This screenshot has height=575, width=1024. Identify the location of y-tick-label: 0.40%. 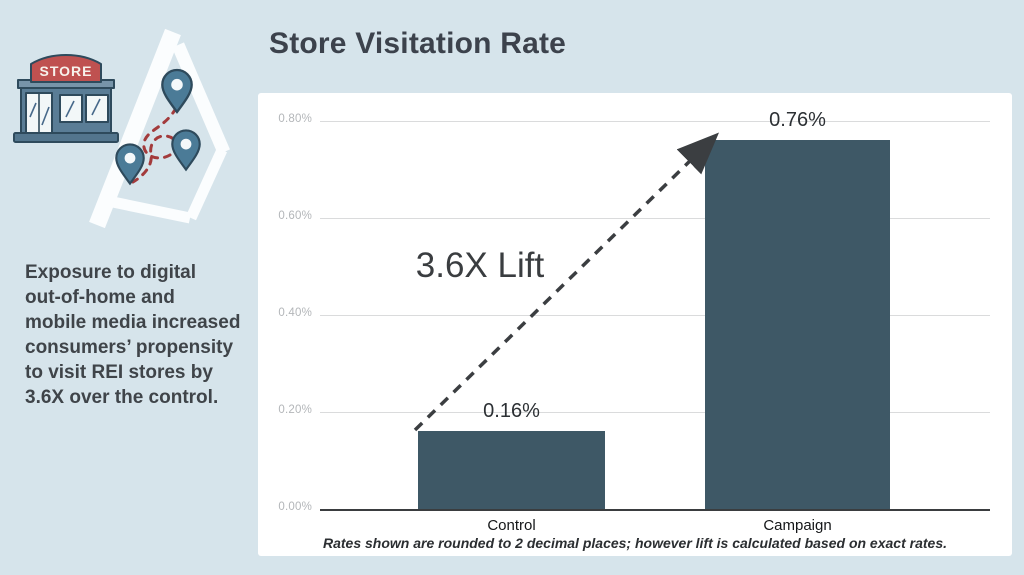
(295, 313).